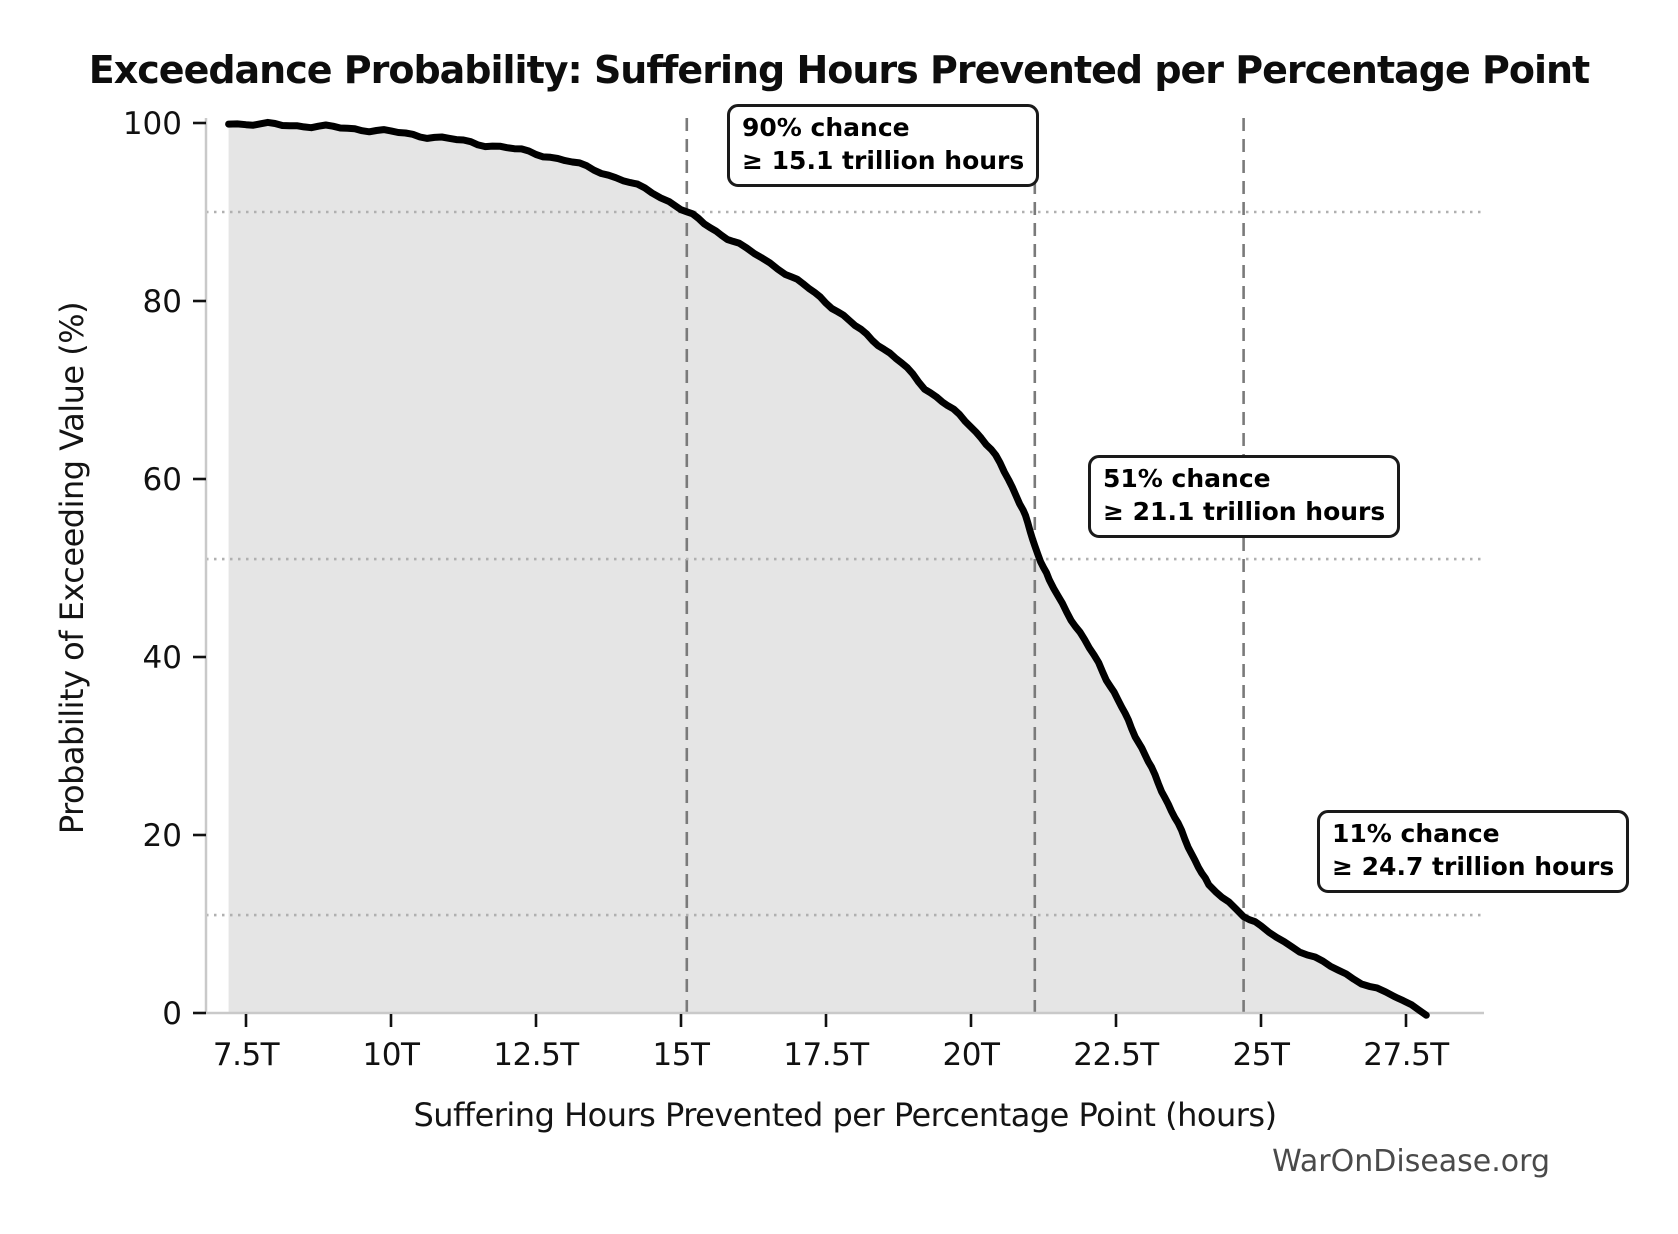 This screenshot has width=1678, height=1234. What do you see at coordinates (72, 568) in the screenshot?
I see `y-axis-label: Probability of Exceeding Value (%)` at bounding box center [72, 568].